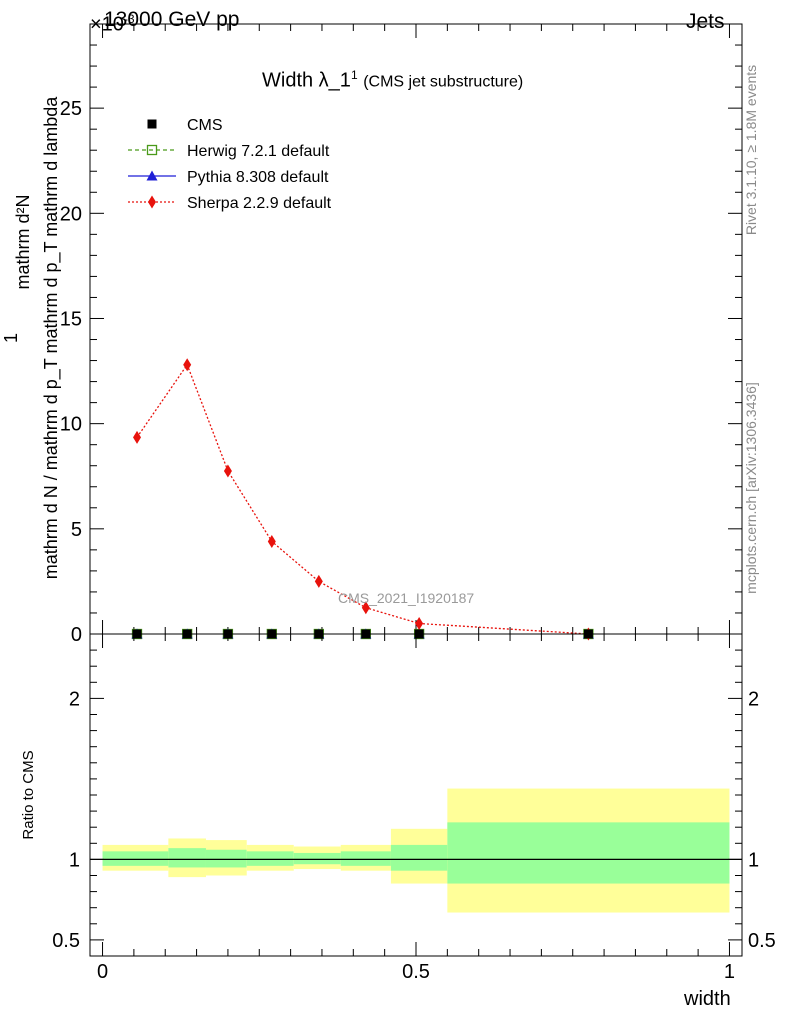  Describe the element at coordinates (258, 177) in the screenshot. I see `legend-label-2: Pythia 8.308 default` at that location.